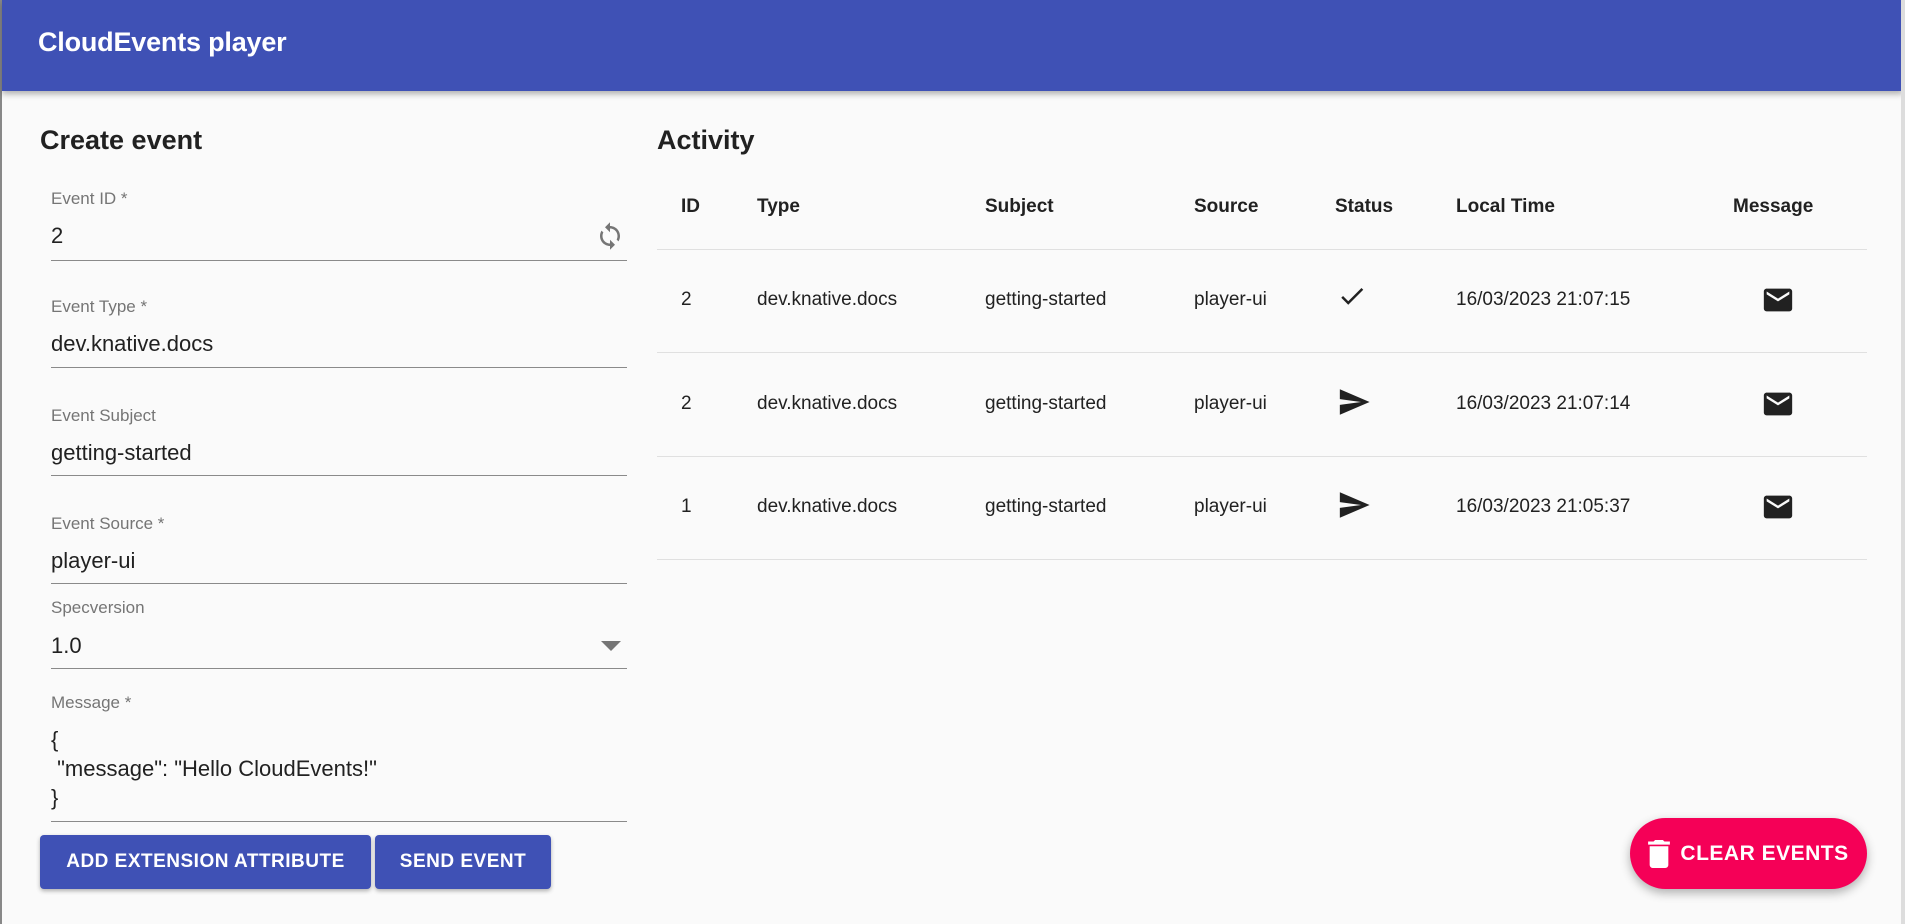 The image size is (1905, 924). What do you see at coordinates (1364, 206) in the screenshot?
I see `column-header-status: Status` at bounding box center [1364, 206].